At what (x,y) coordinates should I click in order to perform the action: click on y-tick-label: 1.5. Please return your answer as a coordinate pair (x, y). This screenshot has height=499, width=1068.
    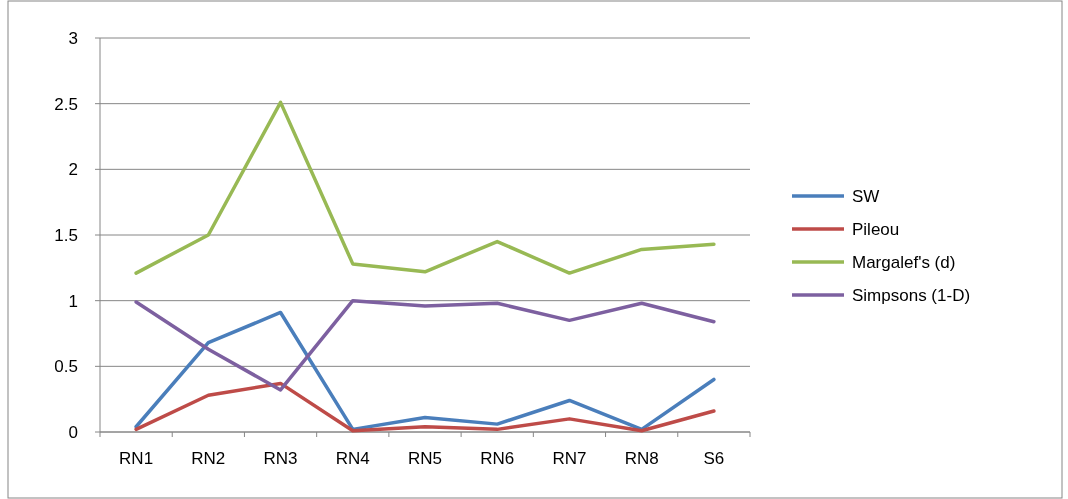
    Looking at the image, I should click on (66, 235).